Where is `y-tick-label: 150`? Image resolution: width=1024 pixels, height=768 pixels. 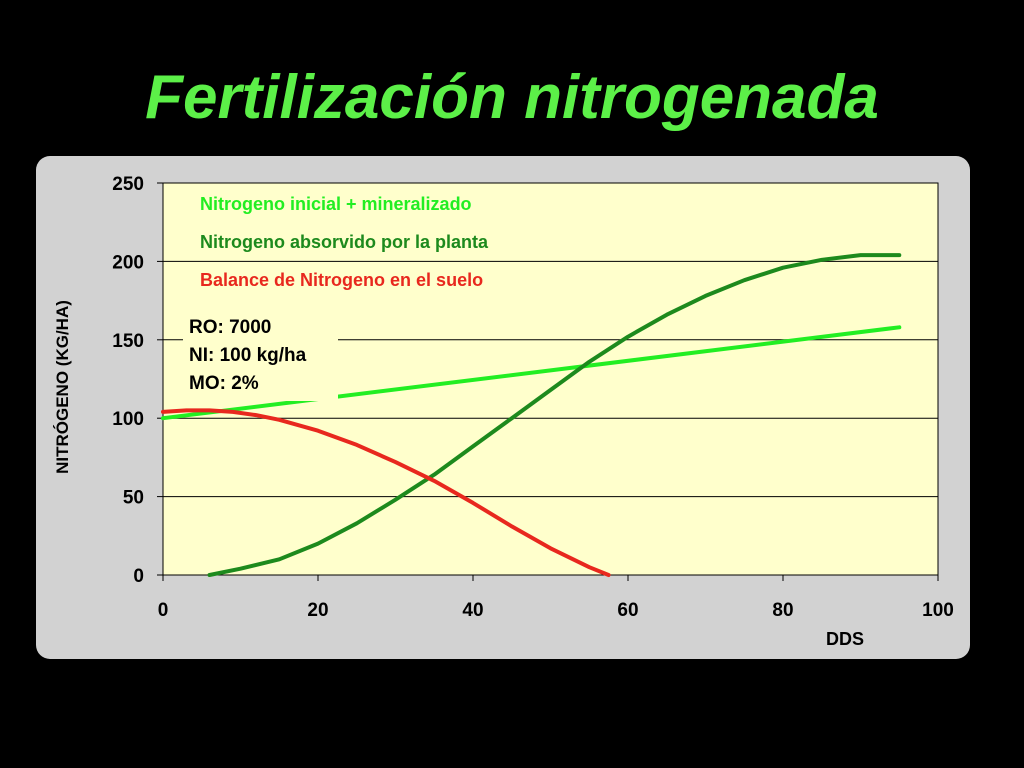
y-tick-label: 150 is located at coordinates (128, 341).